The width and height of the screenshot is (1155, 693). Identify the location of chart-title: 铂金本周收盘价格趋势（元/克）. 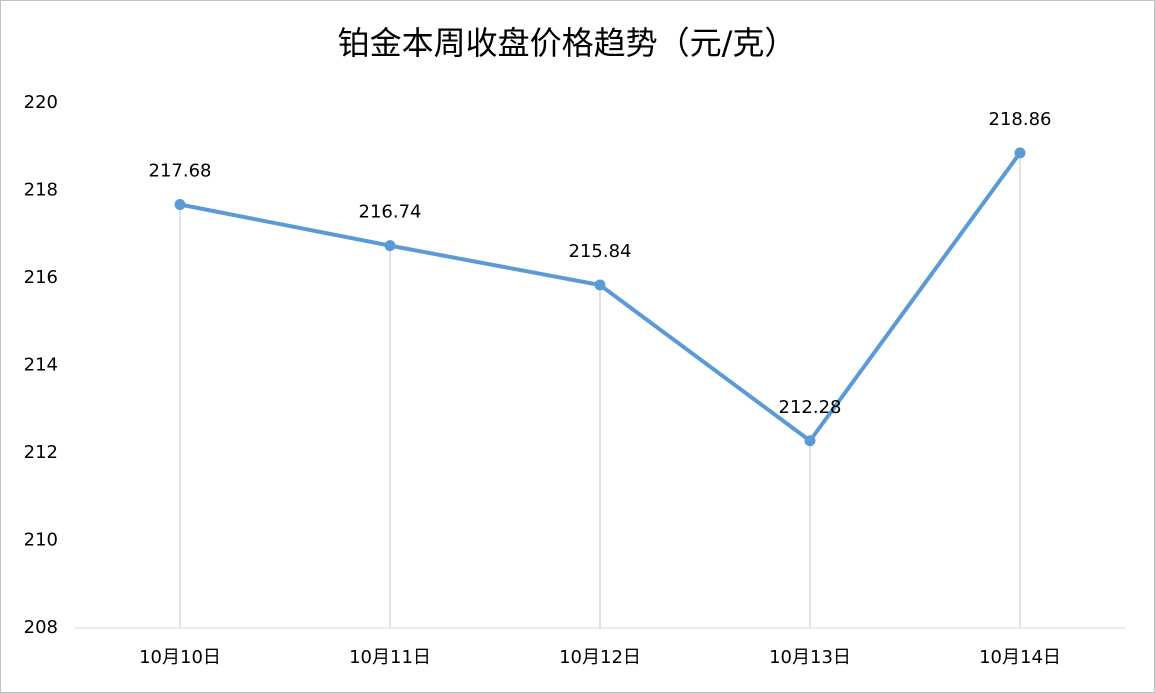
(567, 43).